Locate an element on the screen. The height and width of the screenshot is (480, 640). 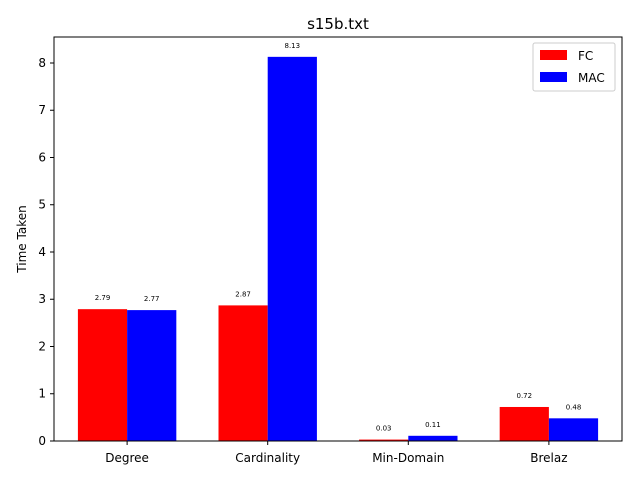
legend-label-fc: FC is located at coordinates (585, 56).